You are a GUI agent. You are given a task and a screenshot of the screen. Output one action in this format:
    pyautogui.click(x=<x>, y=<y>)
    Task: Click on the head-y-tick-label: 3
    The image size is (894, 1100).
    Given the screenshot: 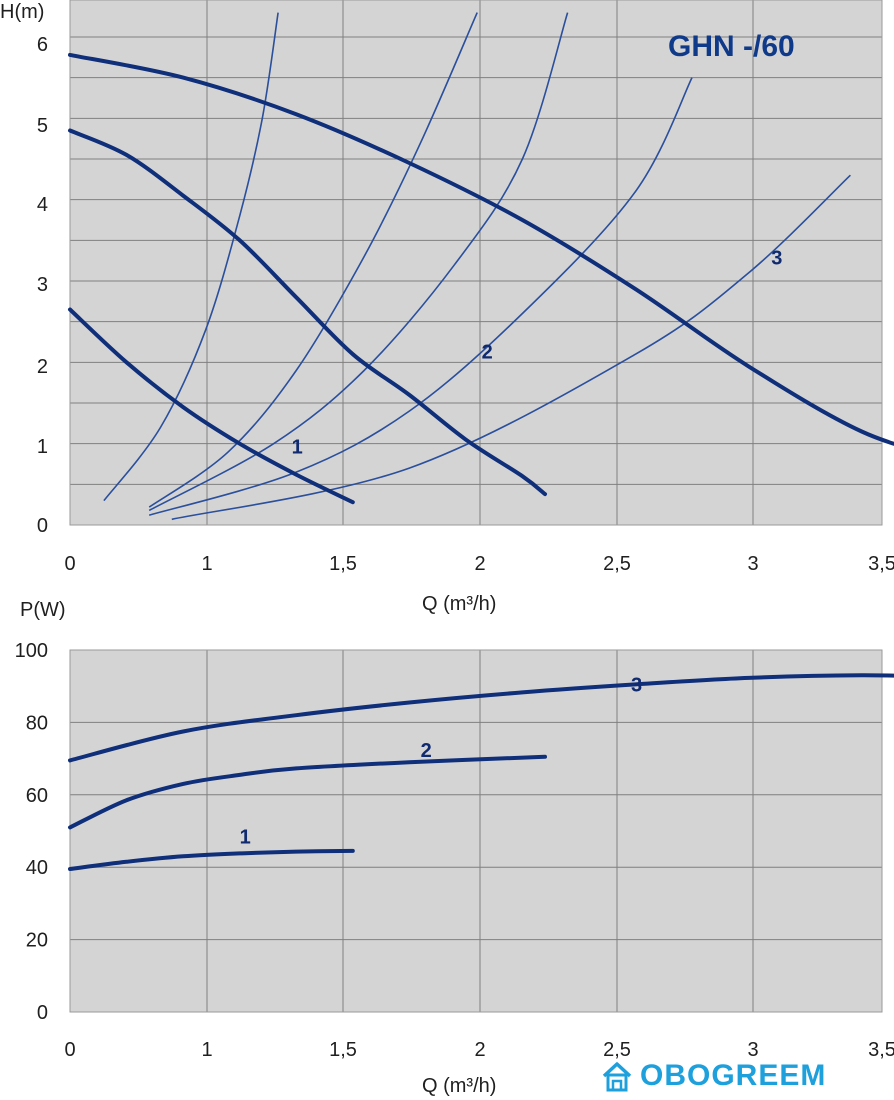 What is the action you would take?
    pyautogui.click(x=42, y=285)
    